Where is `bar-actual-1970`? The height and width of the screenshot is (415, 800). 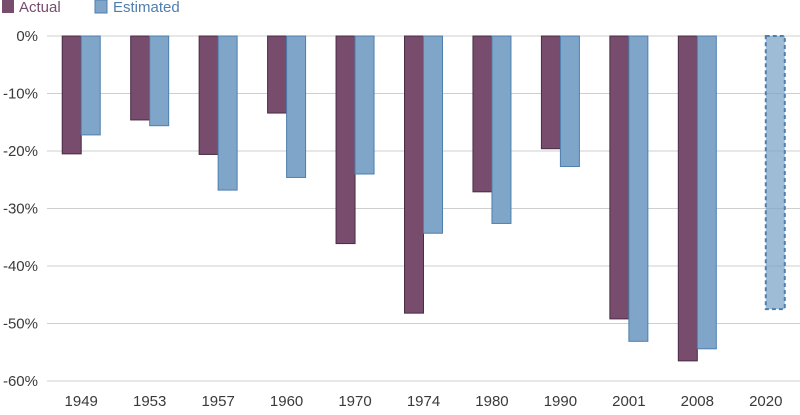
bar-actual-1970 is located at coordinates (345, 140).